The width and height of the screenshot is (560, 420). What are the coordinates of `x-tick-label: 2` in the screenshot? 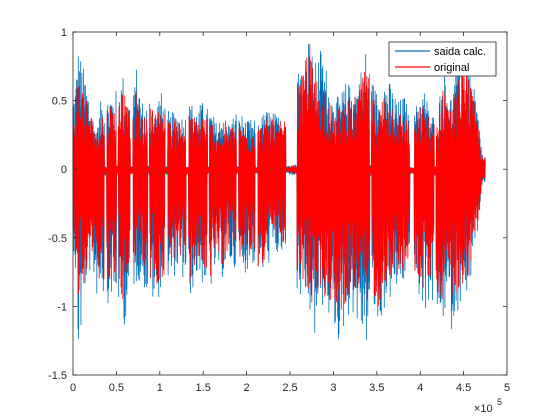 It's located at (247, 388).